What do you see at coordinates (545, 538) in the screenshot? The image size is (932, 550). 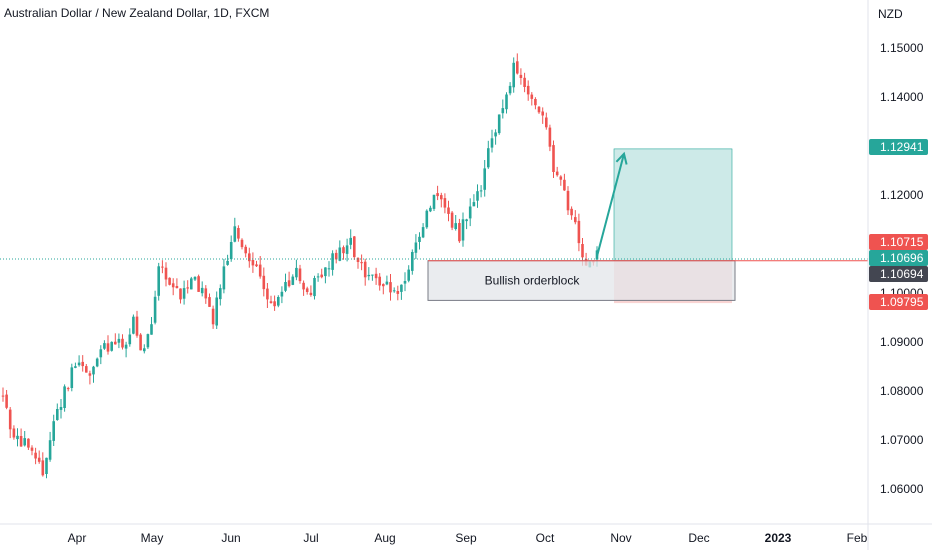 I see `x-tick-label: Oct` at bounding box center [545, 538].